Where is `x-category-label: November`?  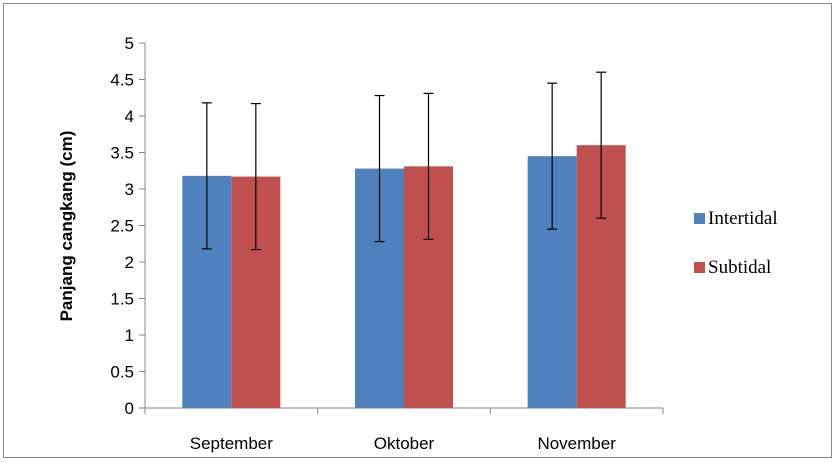 x-category-label: November is located at coordinates (576, 443).